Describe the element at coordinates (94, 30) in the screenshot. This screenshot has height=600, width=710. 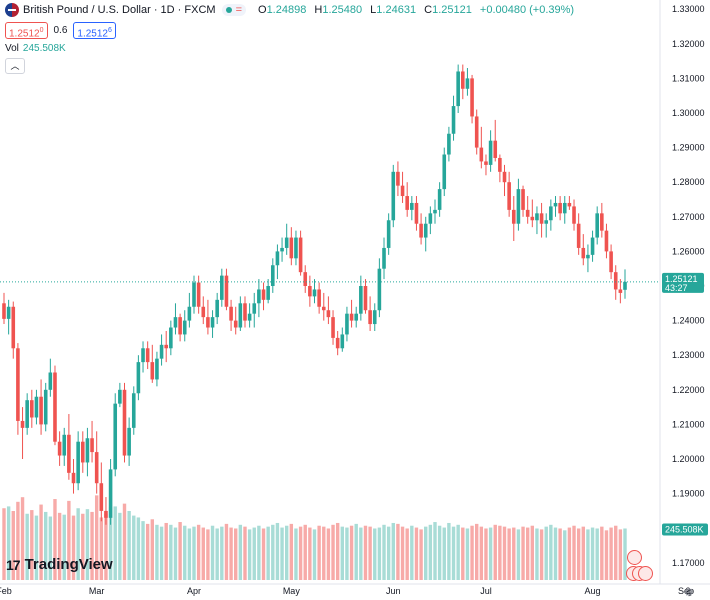
I see `buy-button: 1.25126` at that location.